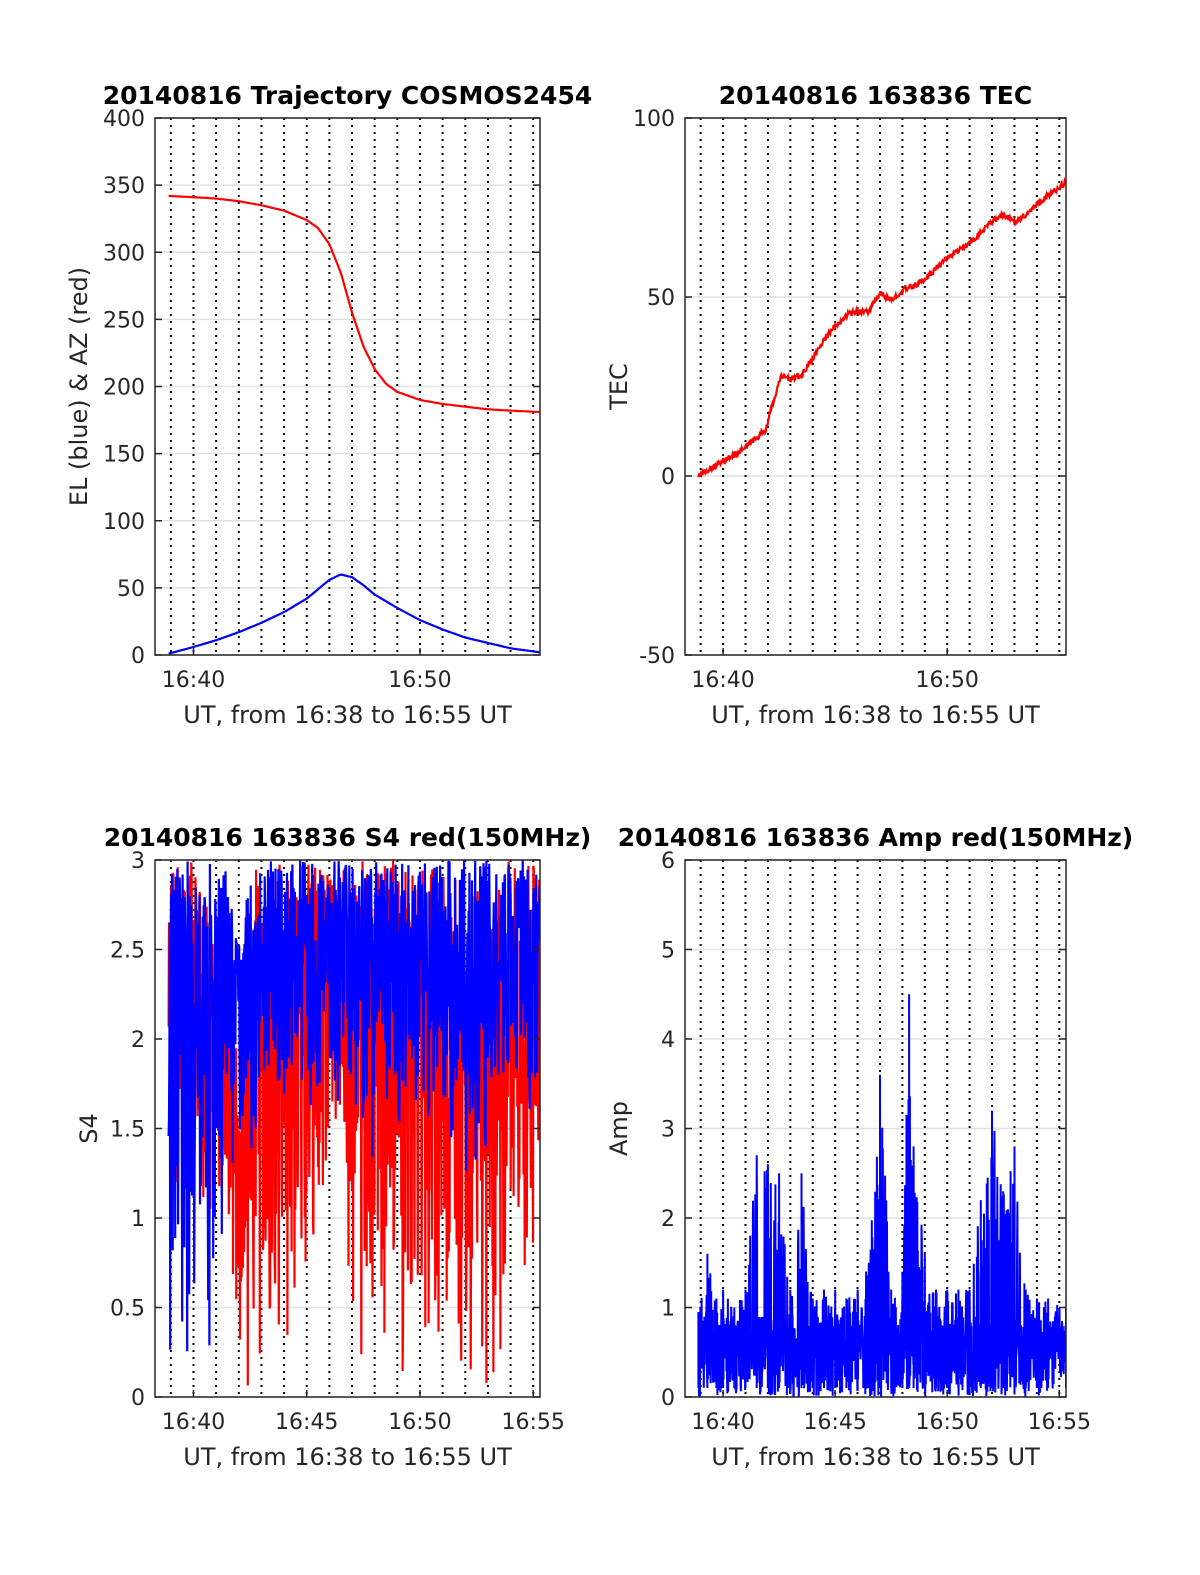 Image resolution: width=1200 pixels, height=1575 pixels. Describe the element at coordinates (127, 951) in the screenshot. I see `y-tick-label: 2.5` at that location.